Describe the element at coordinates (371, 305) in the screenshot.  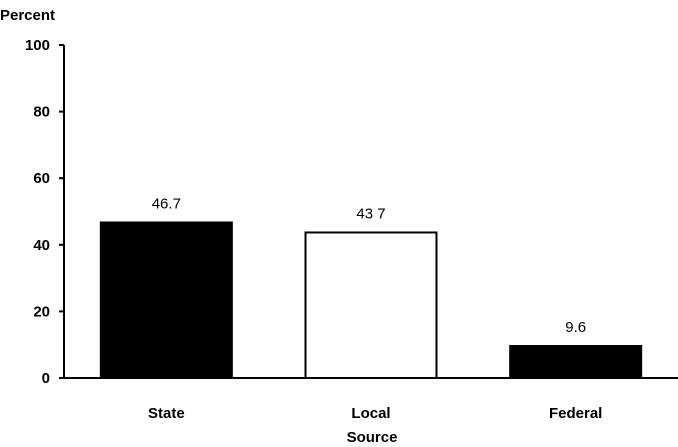
I see `bar-local` at that location.